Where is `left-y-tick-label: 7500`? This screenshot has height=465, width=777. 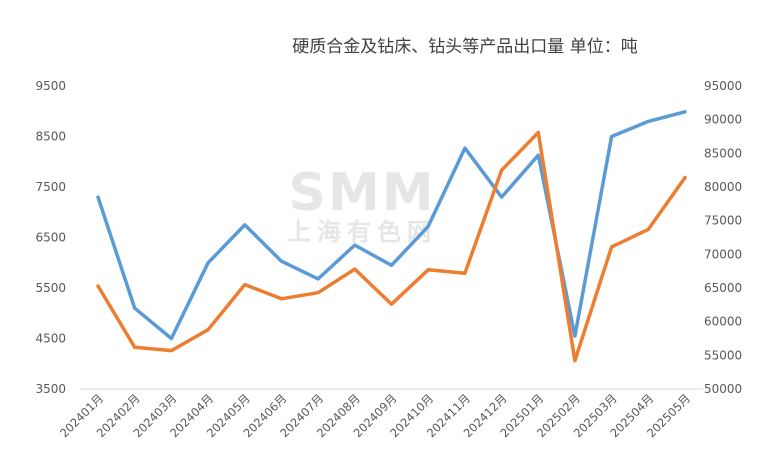 left-y-tick-label: 7500 is located at coordinates (50, 187).